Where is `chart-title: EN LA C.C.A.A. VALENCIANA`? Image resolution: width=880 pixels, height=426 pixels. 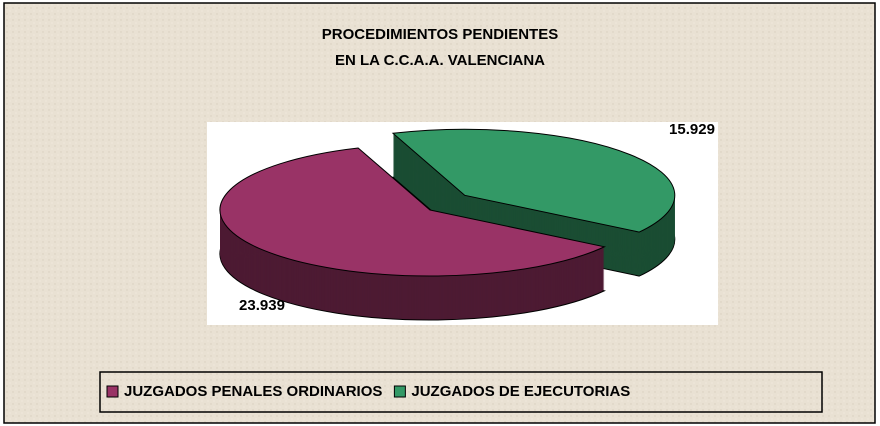
chart-title: EN LA C.C.A.A. VALENCIANA is located at coordinates (440, 60).